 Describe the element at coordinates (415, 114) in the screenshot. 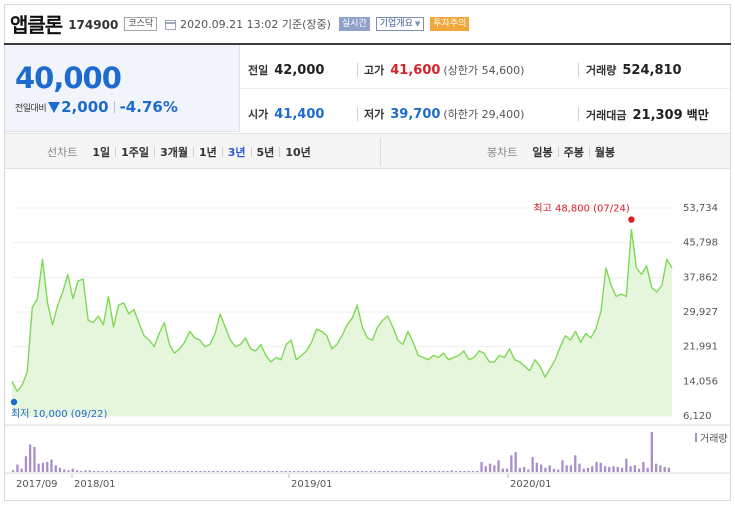

I see `stat-value: 39,700` at that location.